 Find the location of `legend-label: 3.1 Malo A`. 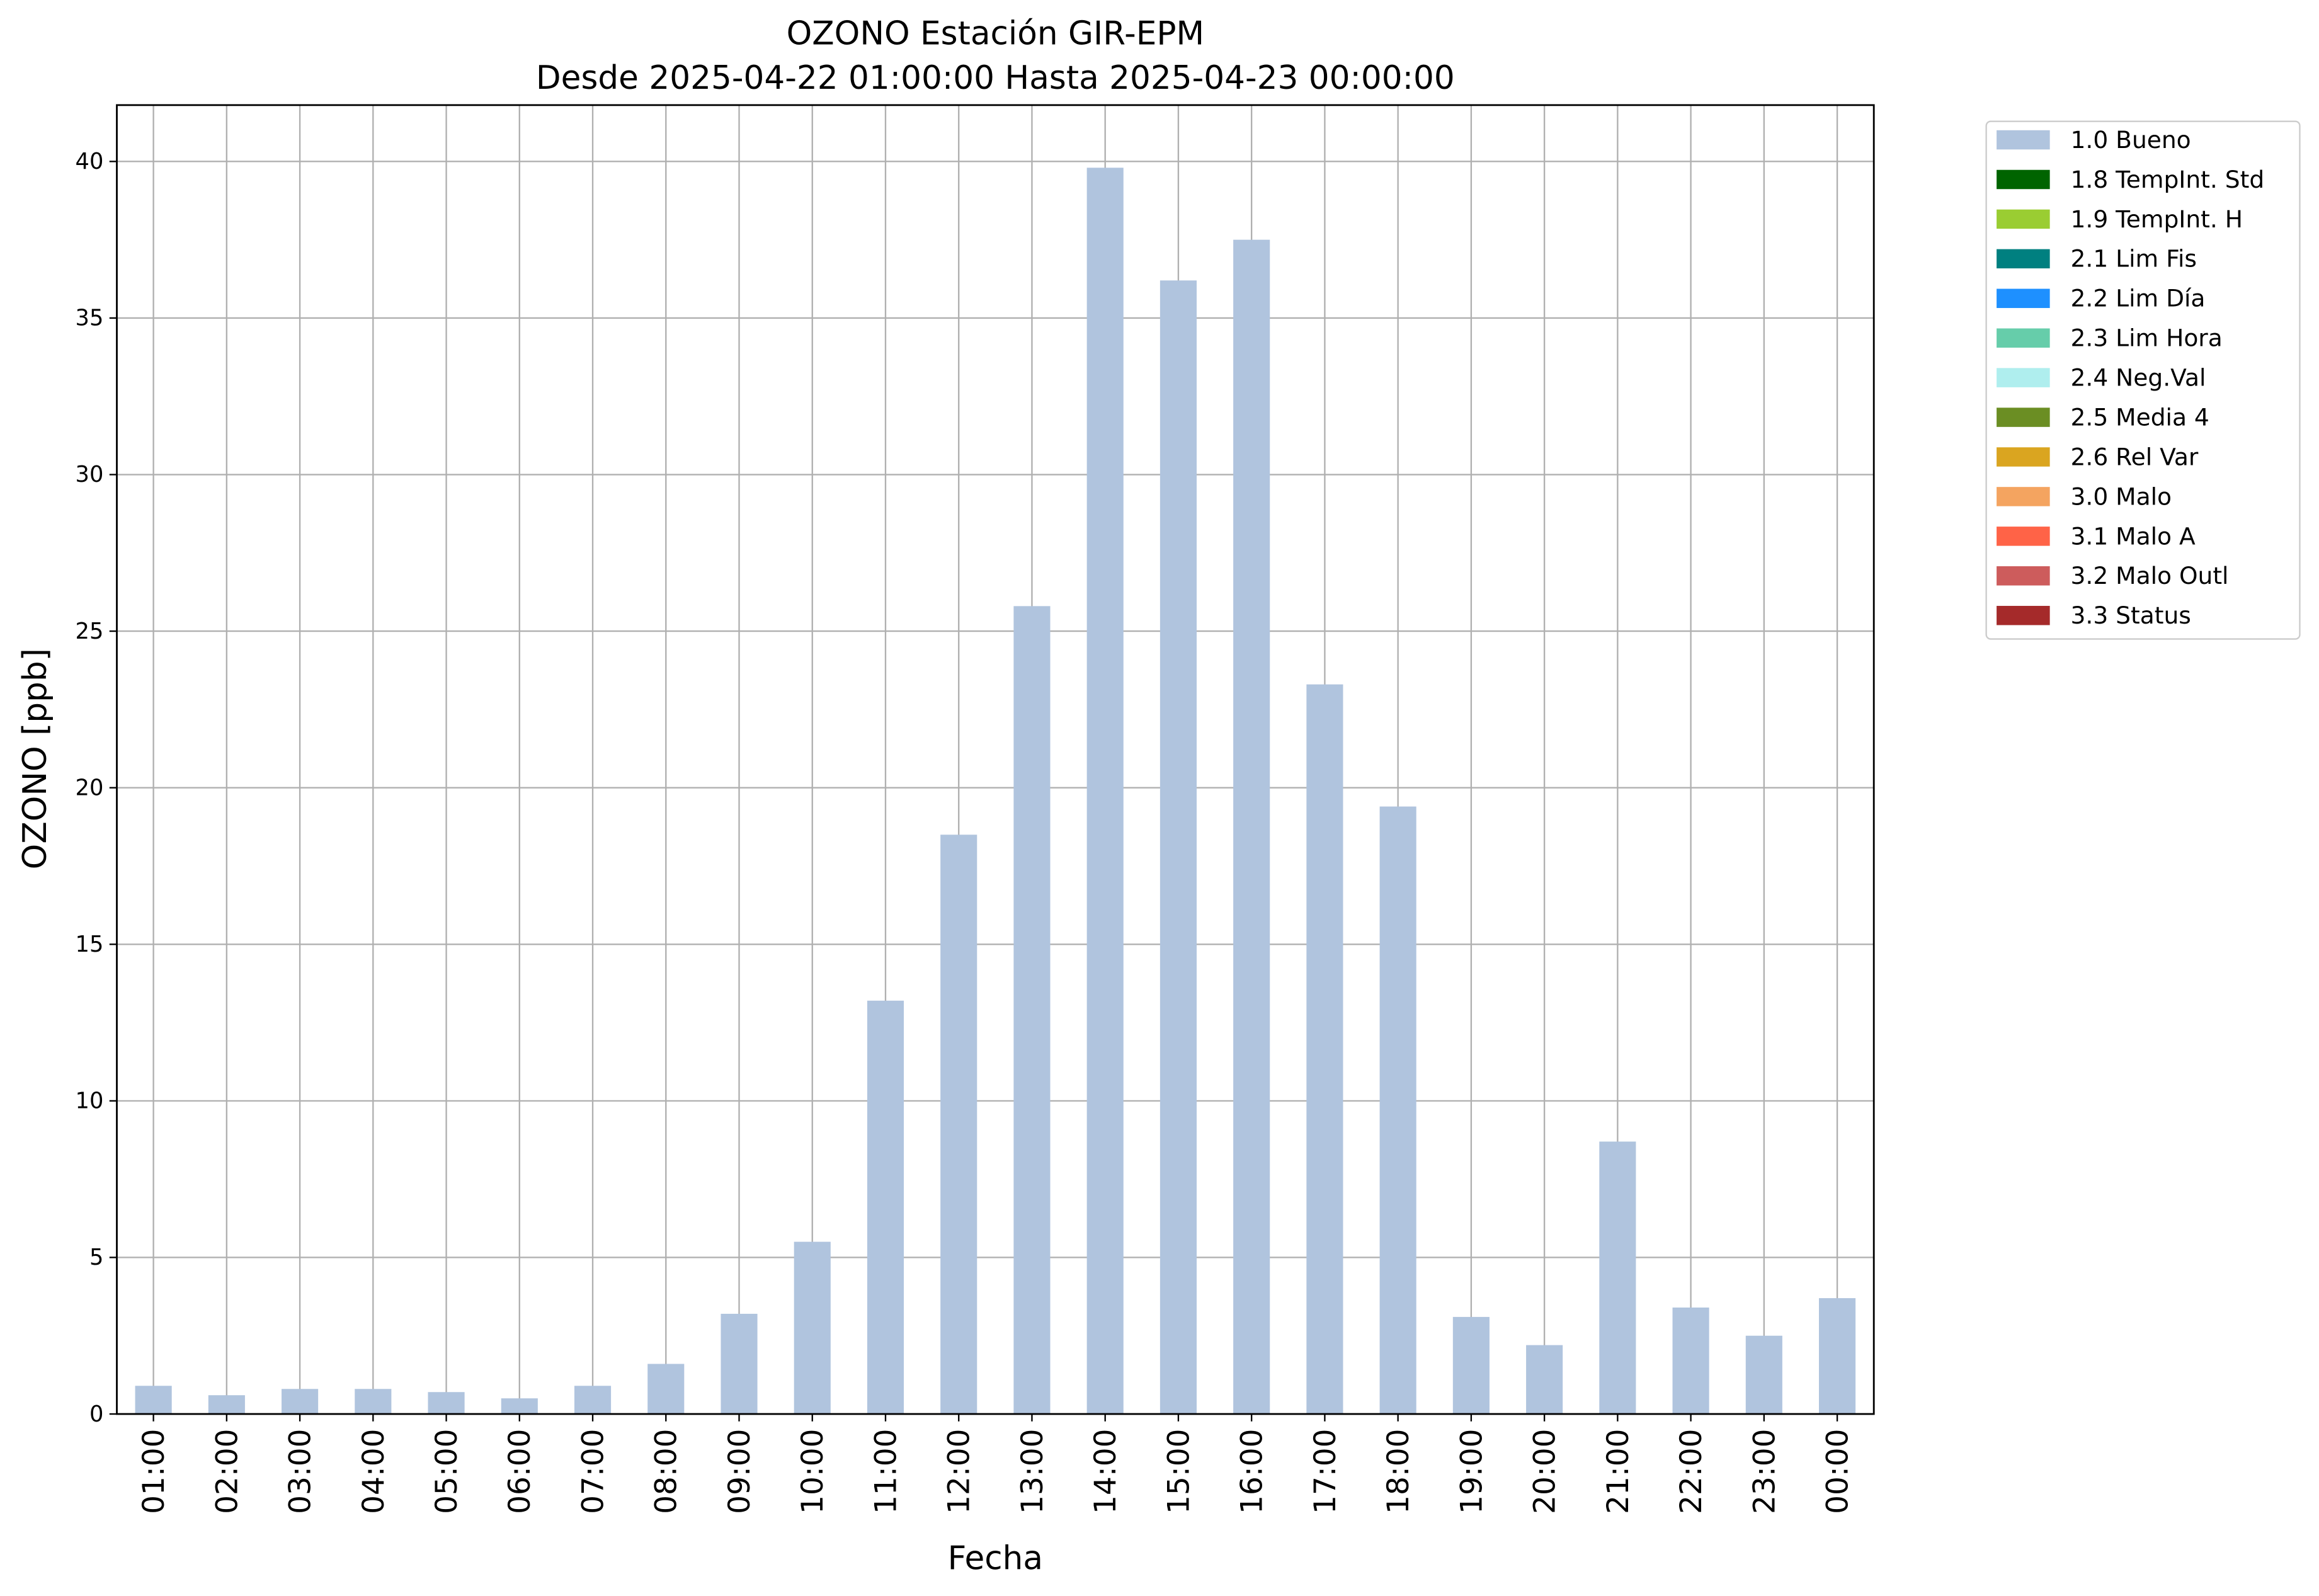

legend-label: 3.1 Malo A is located at coordinates (2133, 536).